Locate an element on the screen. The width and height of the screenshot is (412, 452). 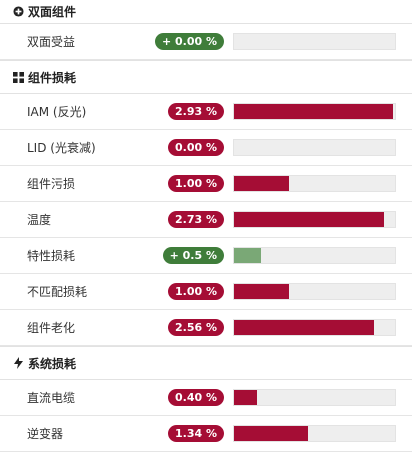
loss-label: 直流电缆 is located at coordinates (51, 398).